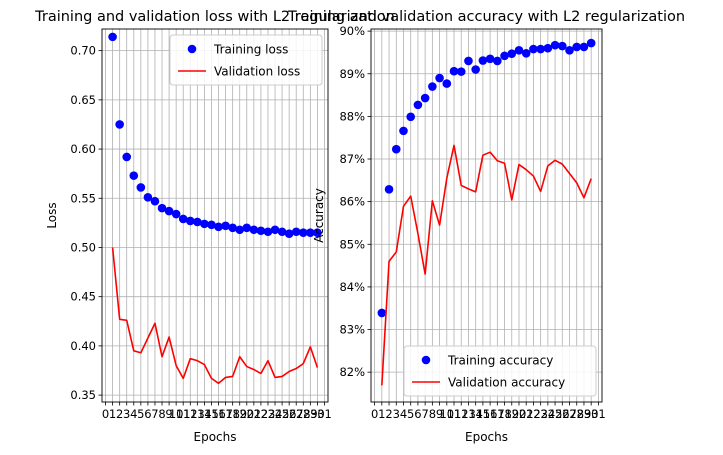 This screenshot has height=455, width=723. What do you see at coordinates (352, 244) in the screenshot?
I see `chart2-ytick-label-3: 85%` at bounding box center [352, 244].